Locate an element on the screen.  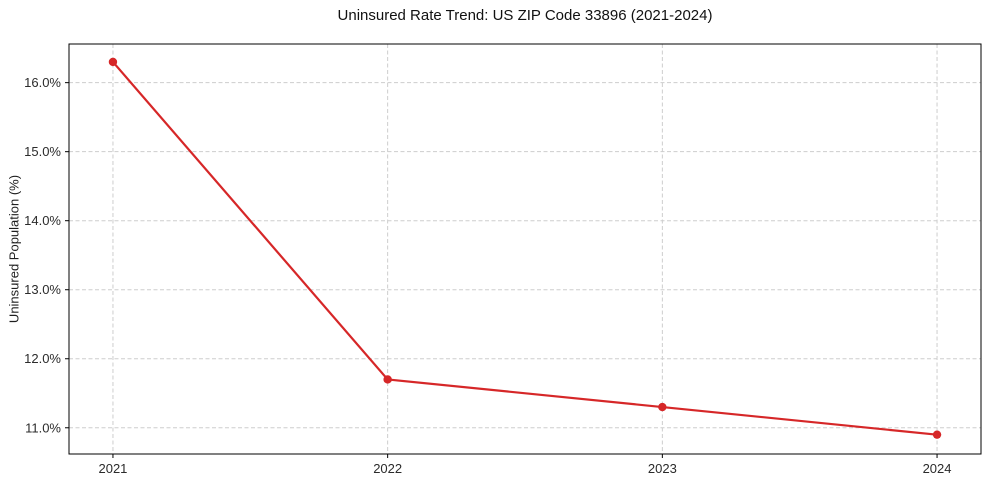
x-tick-label: 2024 is located at coordinates (937, 468).